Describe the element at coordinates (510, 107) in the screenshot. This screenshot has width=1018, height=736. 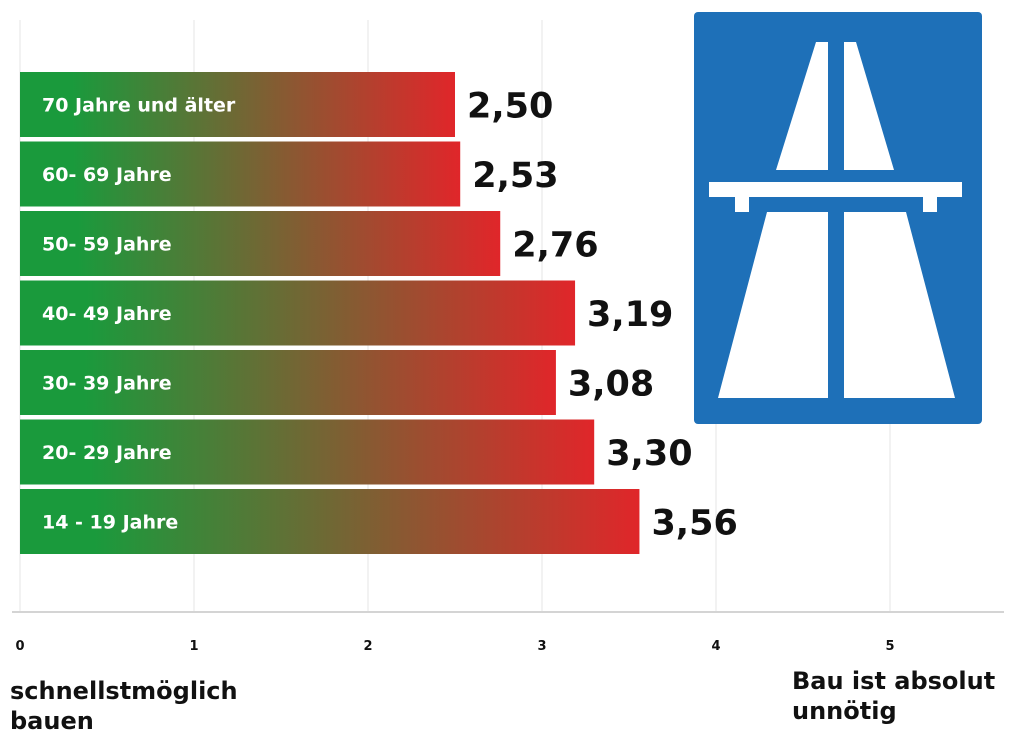
I see `bar-value-label: 2,50` at that location.